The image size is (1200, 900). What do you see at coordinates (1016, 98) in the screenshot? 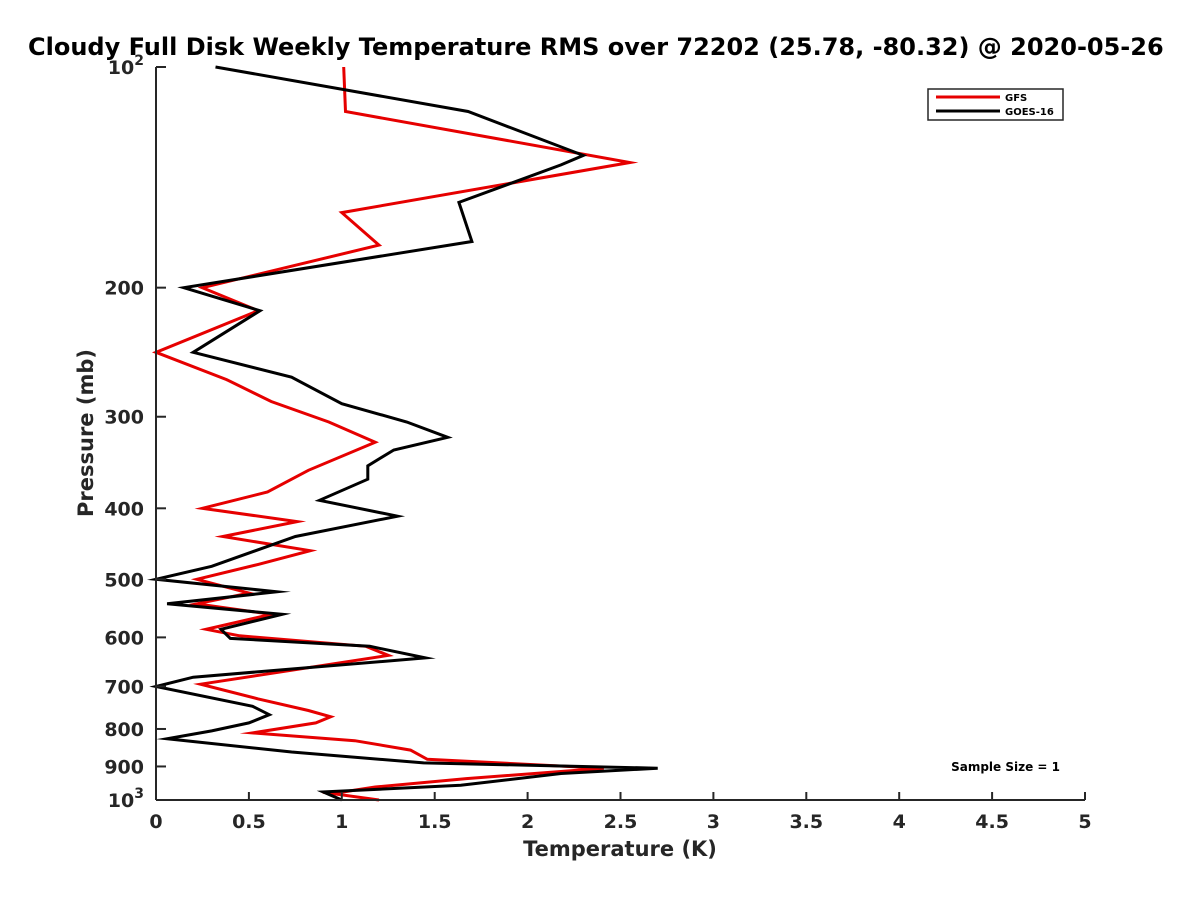
I see `legend-label: GFS` at bounding box center [1016, 98].